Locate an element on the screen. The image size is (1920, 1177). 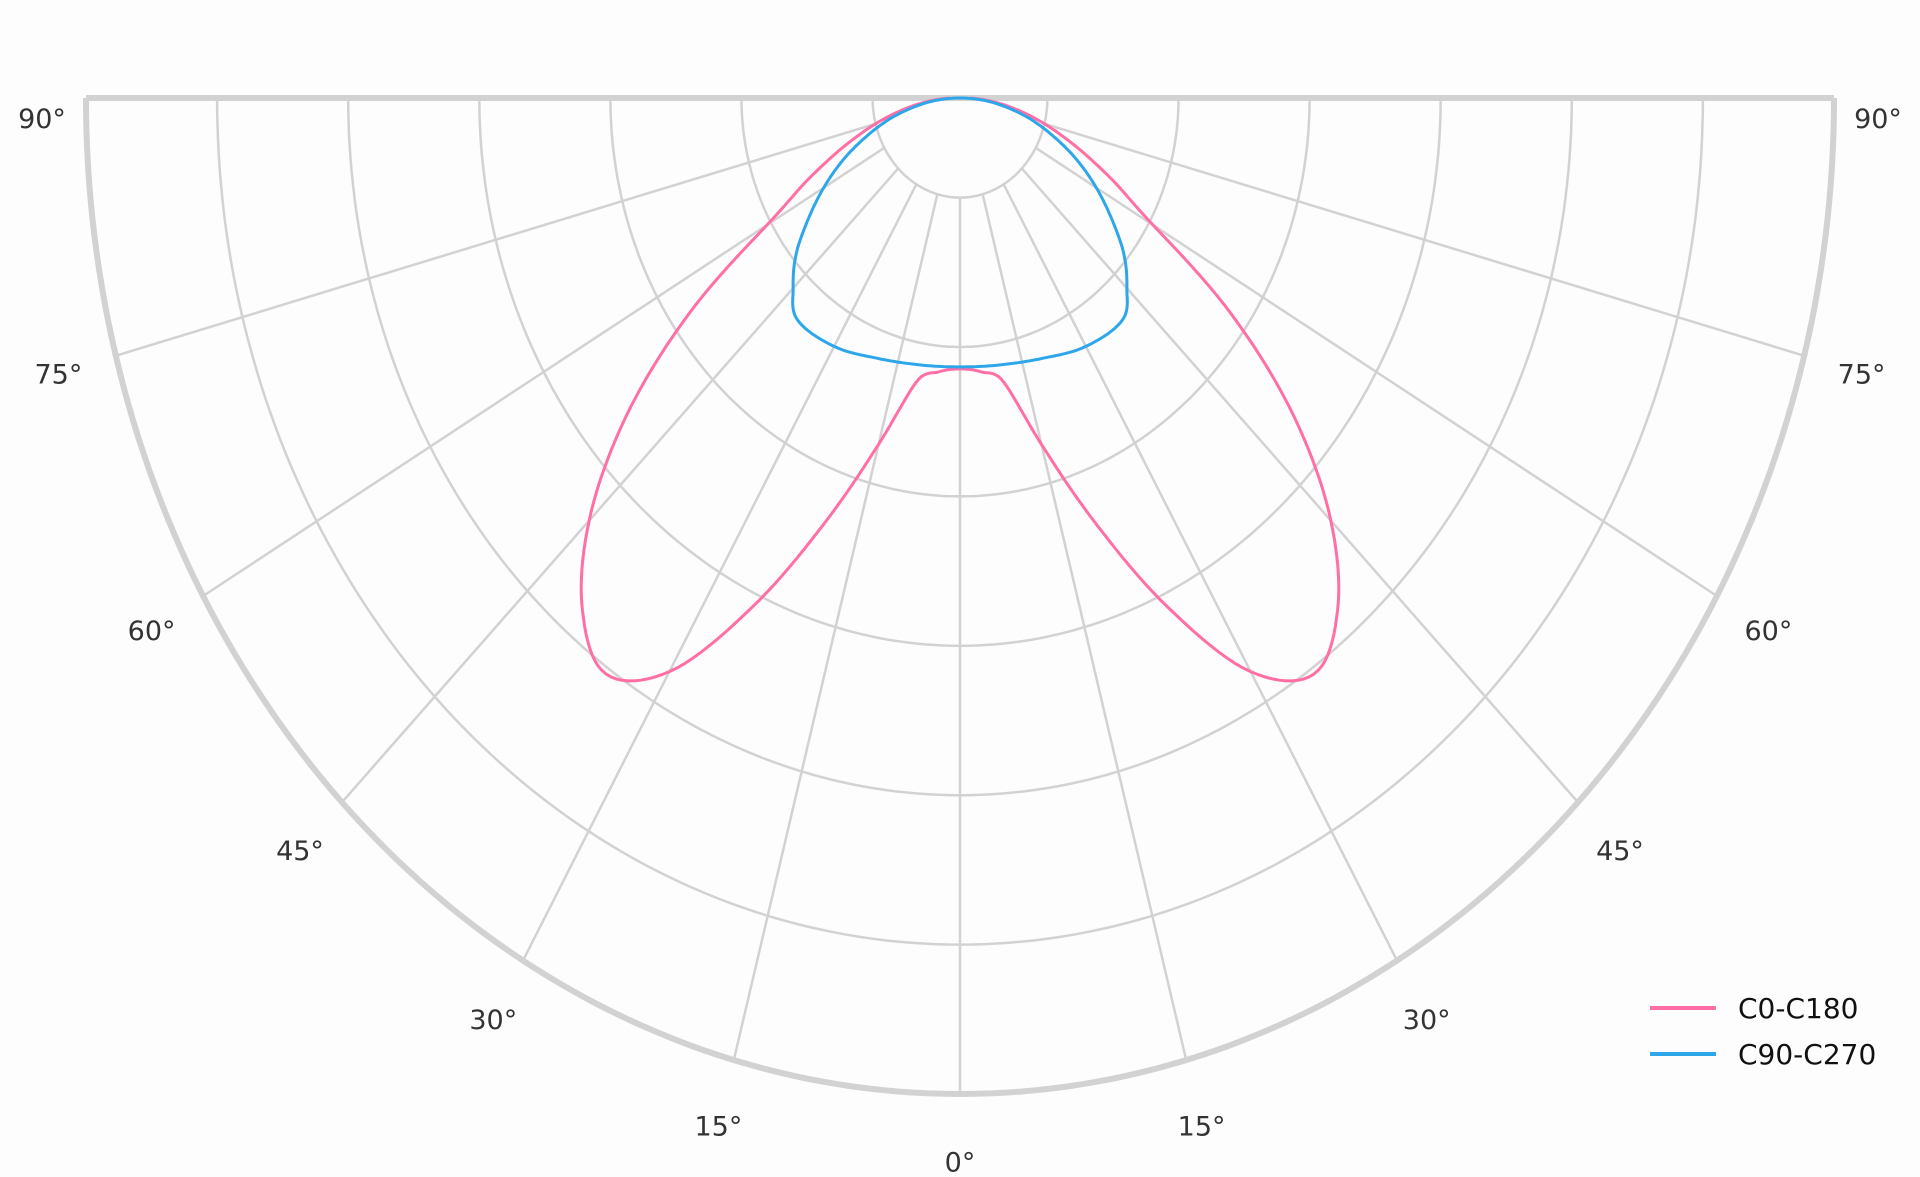
legend-label: C90-C270 is located at coordinates (1807, 1054).